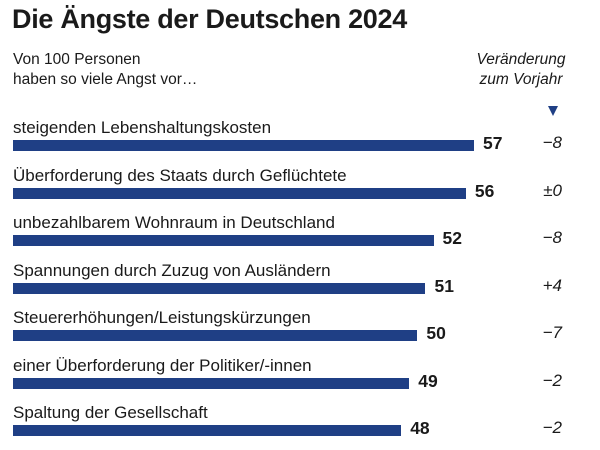 The height and width of the screenshot is (450, 600). I want to click on chart-row: Steuererhöhungen/Leistungskürzungen 50 −7, so click(300, 331).